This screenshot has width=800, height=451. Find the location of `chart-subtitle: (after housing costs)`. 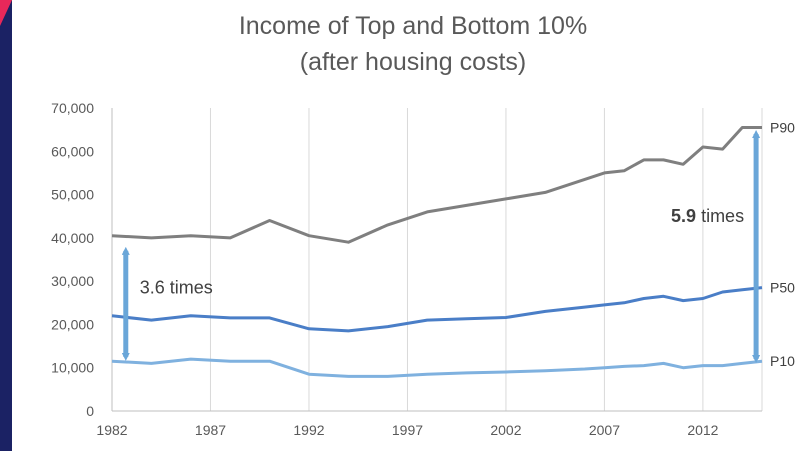

chart-subtitle: (after housing costs) is located at coordinates (413, 62).